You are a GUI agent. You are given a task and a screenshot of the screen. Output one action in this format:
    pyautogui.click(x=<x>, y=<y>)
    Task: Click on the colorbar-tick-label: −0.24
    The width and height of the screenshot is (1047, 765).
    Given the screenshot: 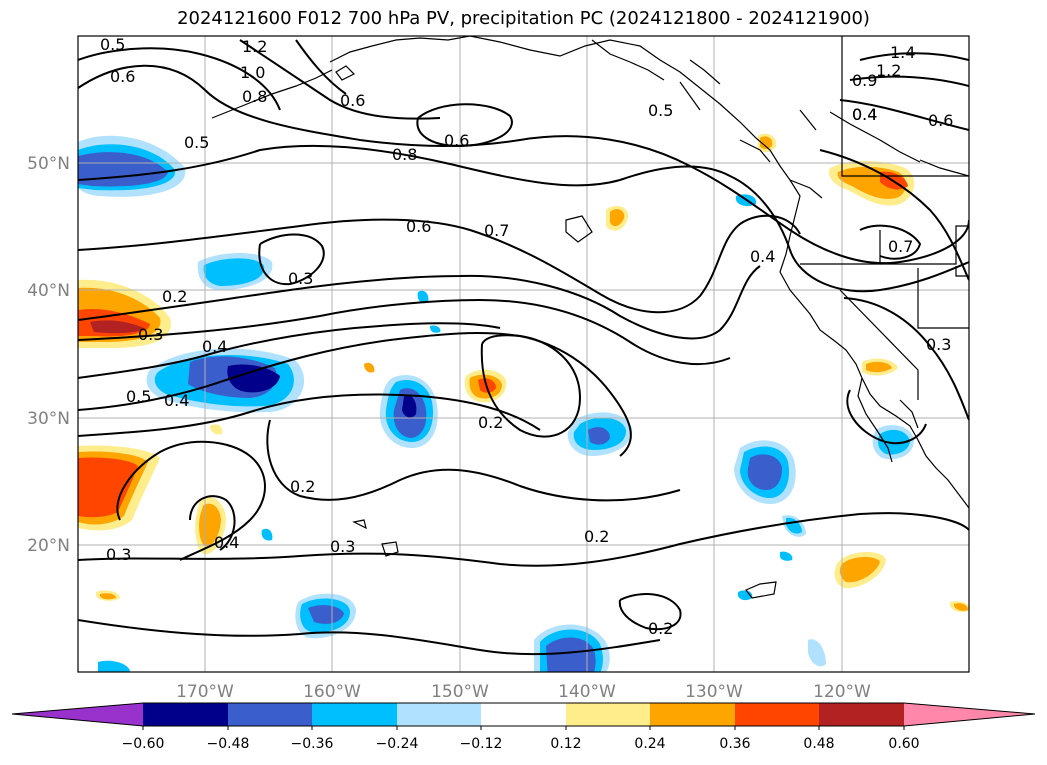 What is the action you would take?
    pyautogui.click(x=397, y=744)
    